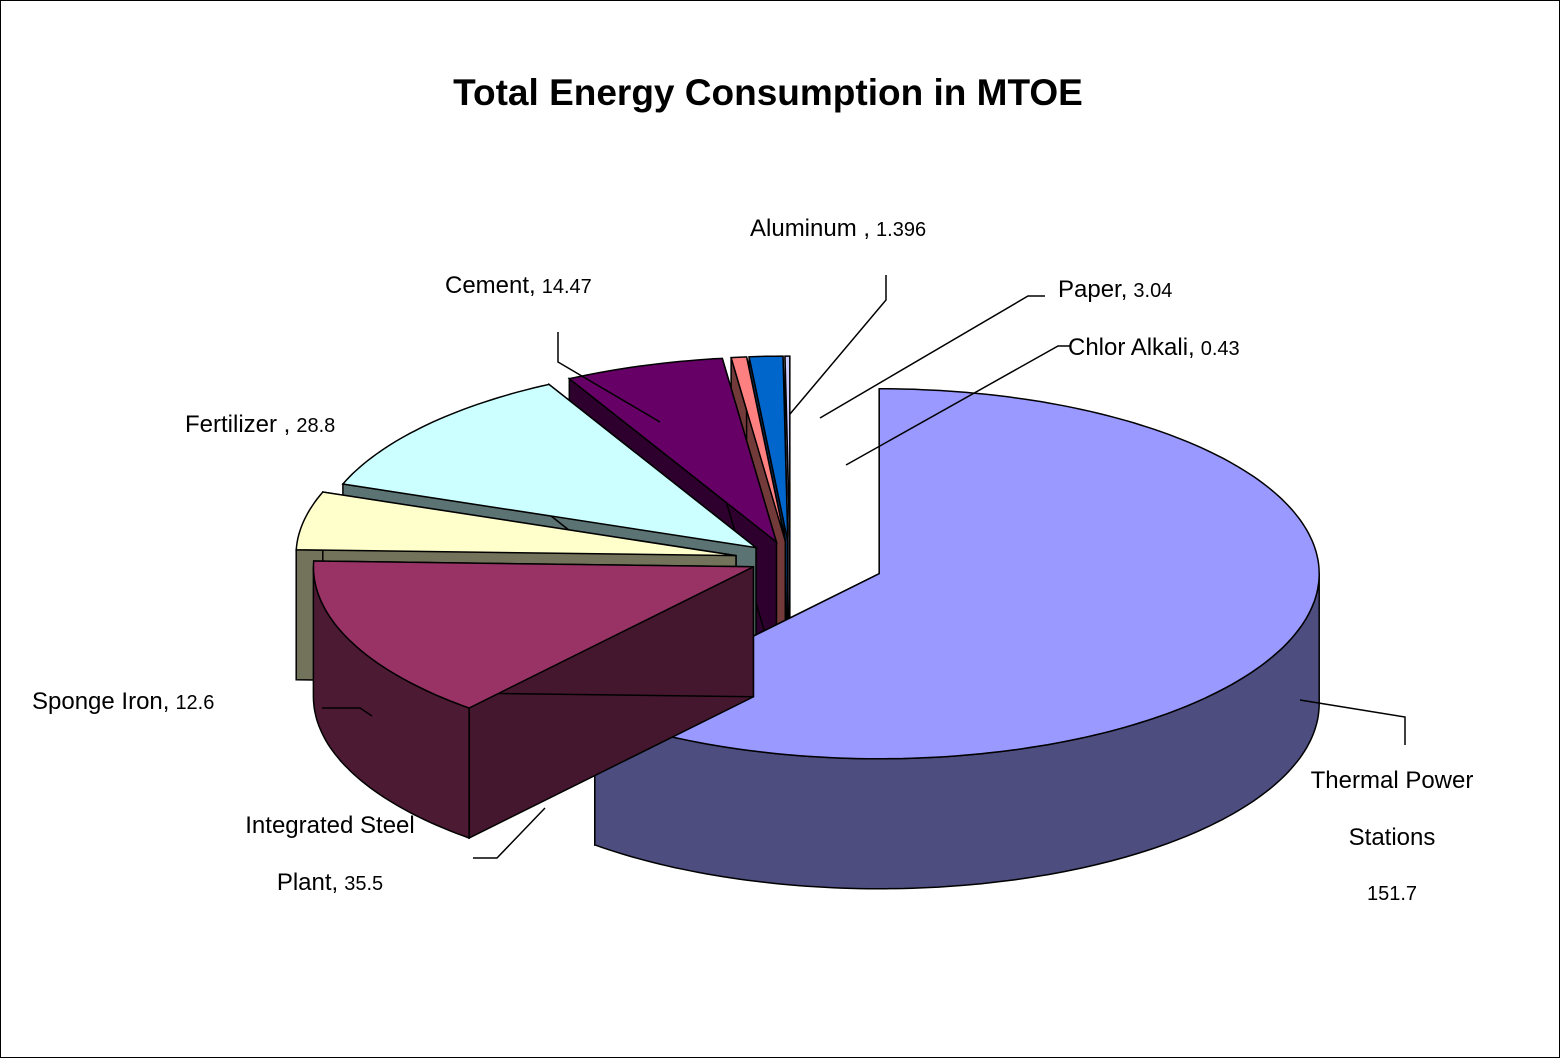 This screenshot has width=1560, height=1058. I want to click on data-label: Thermal Power Stations 151.7, so click(1392, 837).